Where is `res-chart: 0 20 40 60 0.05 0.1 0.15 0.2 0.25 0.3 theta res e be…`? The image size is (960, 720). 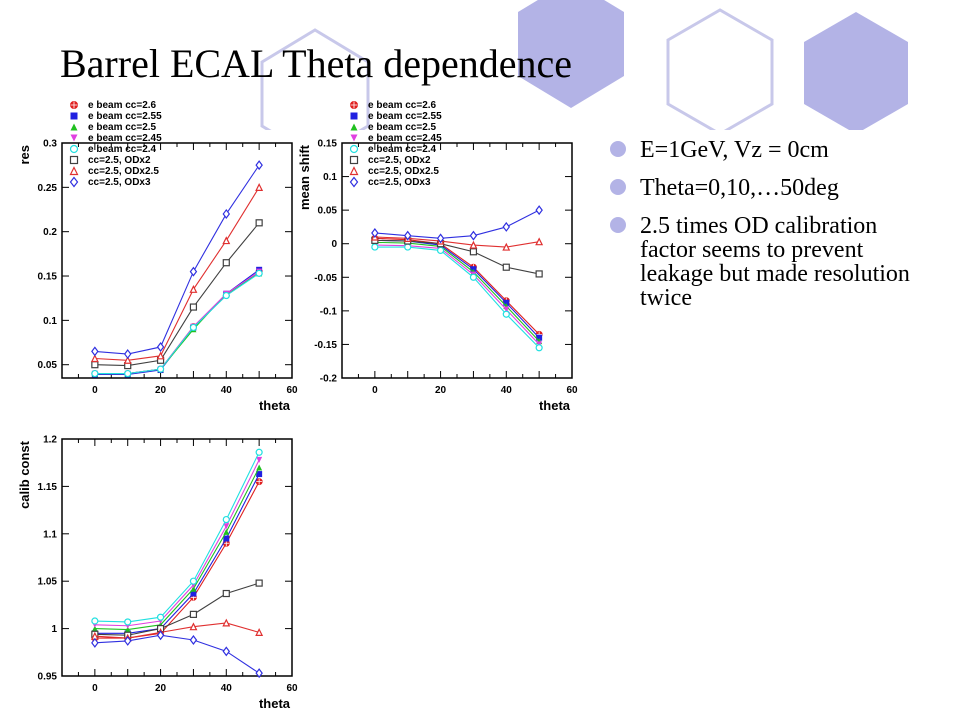 res-chart: 0 20 40 60 0.05 0.1 0.15 0.2 0.25 0.3 theta res e be… is located at coordinates (157, 256).